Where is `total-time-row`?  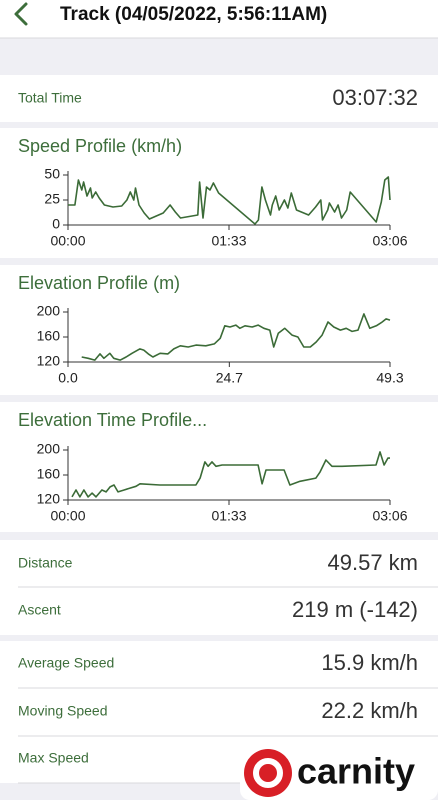
total-time-row is located at coordinates (219, 98).